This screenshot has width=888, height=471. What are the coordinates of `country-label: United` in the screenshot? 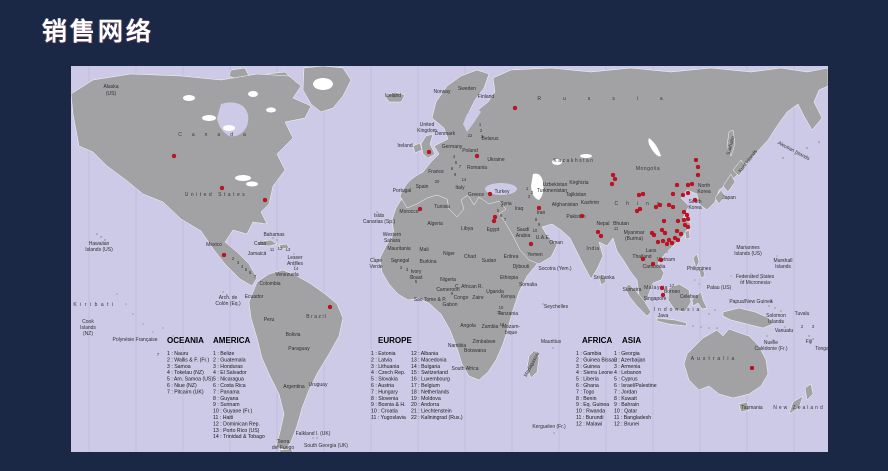 It's located at (427, 125).